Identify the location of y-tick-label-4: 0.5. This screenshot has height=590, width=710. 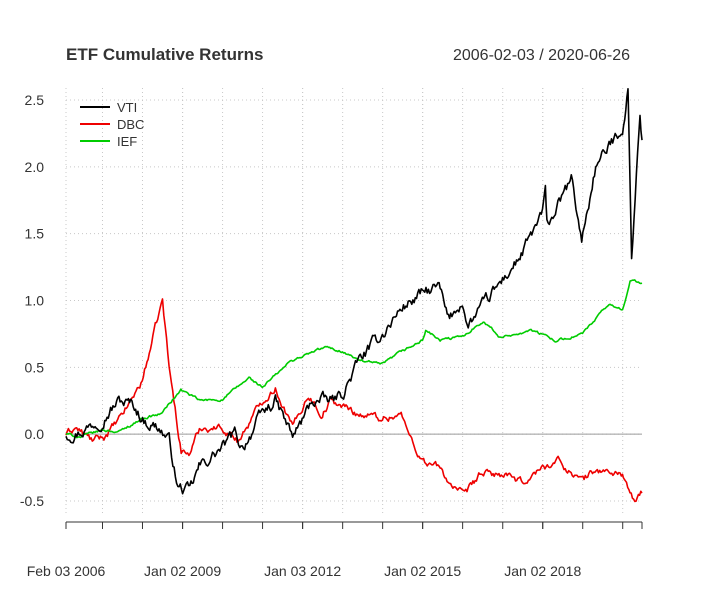
(35, 367).